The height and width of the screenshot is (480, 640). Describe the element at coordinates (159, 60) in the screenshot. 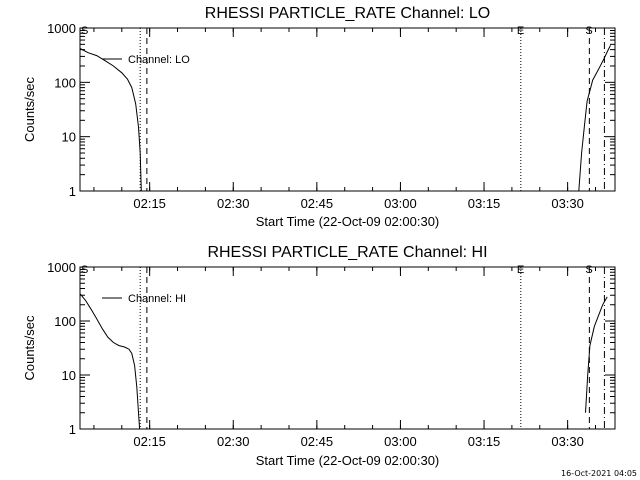

I see `legend-label: Channel: LO` at that location.